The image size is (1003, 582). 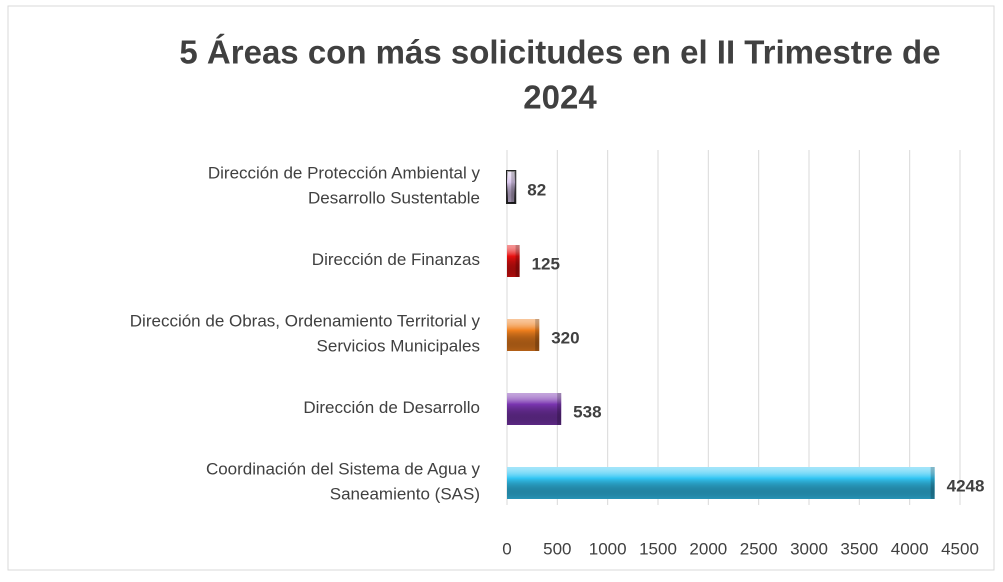 What do you see at coordinates (608, 548) in the screenshot?
I see `x-tick-label: 1000` at bounding box center [608, 548].